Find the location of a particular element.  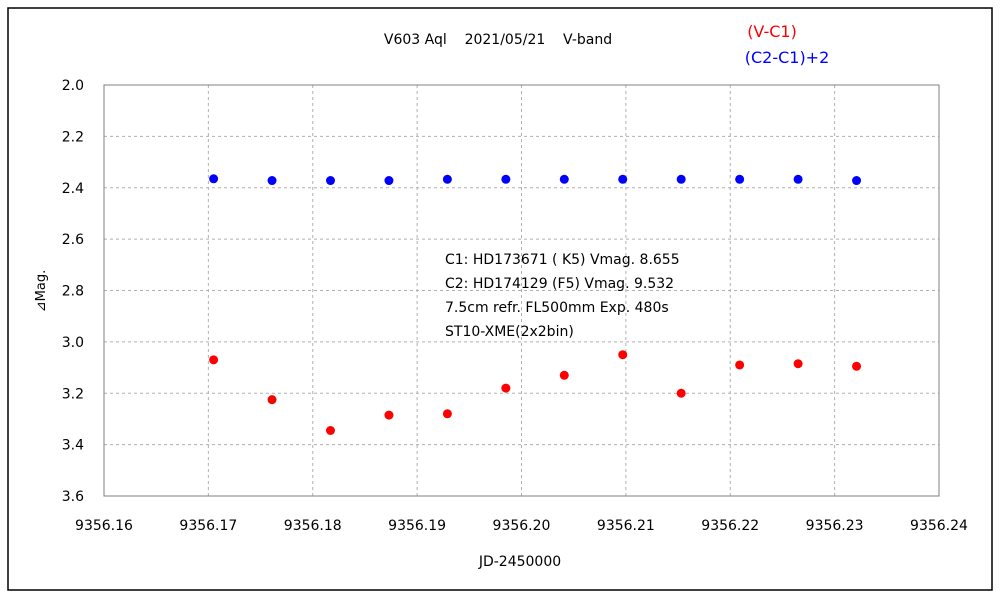

y-tick-label: 3.2 is located at coordinates (73, 394).